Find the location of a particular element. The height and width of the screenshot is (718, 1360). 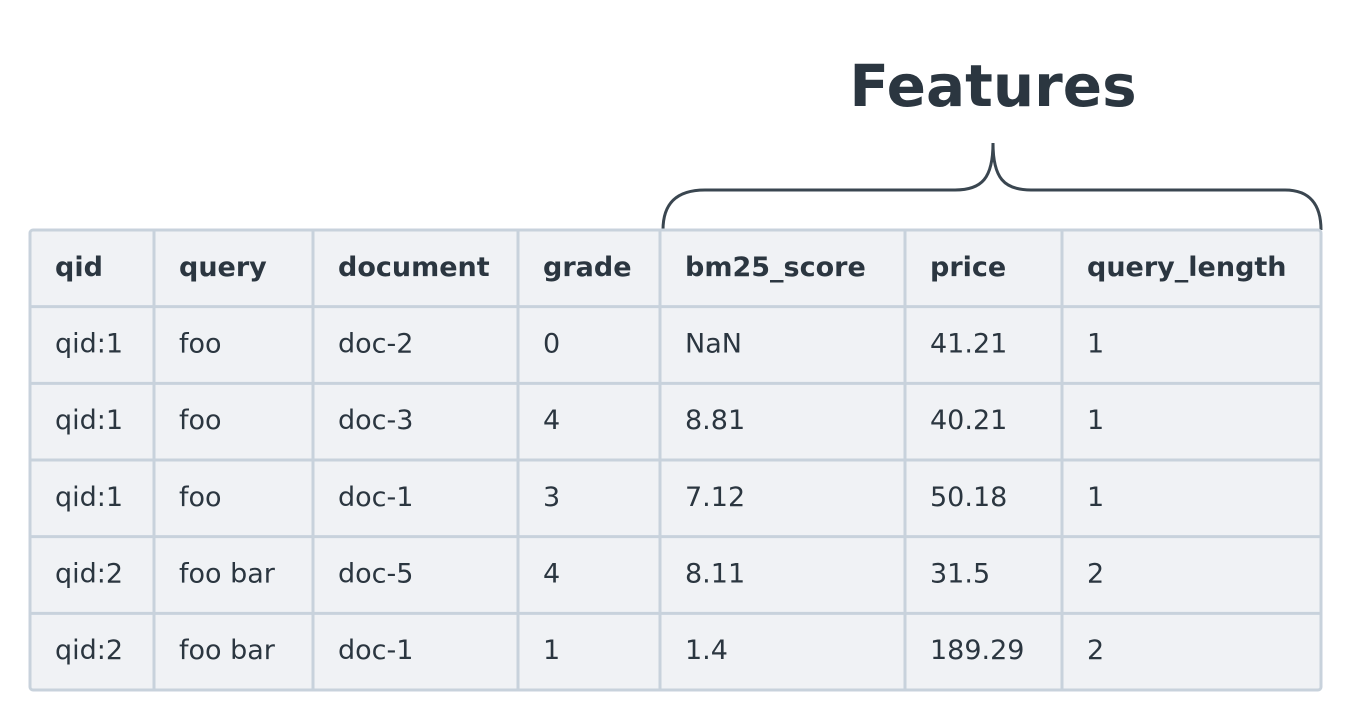

column-header: query is located at coordinates (223, 267).